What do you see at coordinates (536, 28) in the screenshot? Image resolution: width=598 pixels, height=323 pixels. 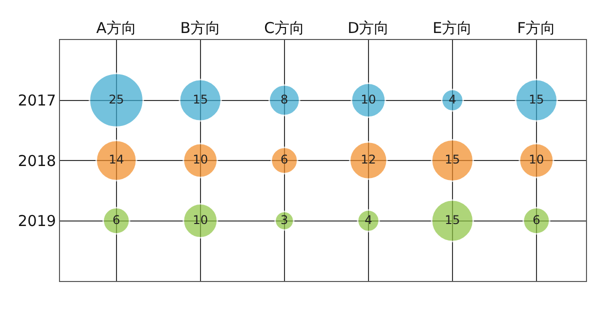 I see `x-tick-label: F方向` at bounding box center [536, 28].